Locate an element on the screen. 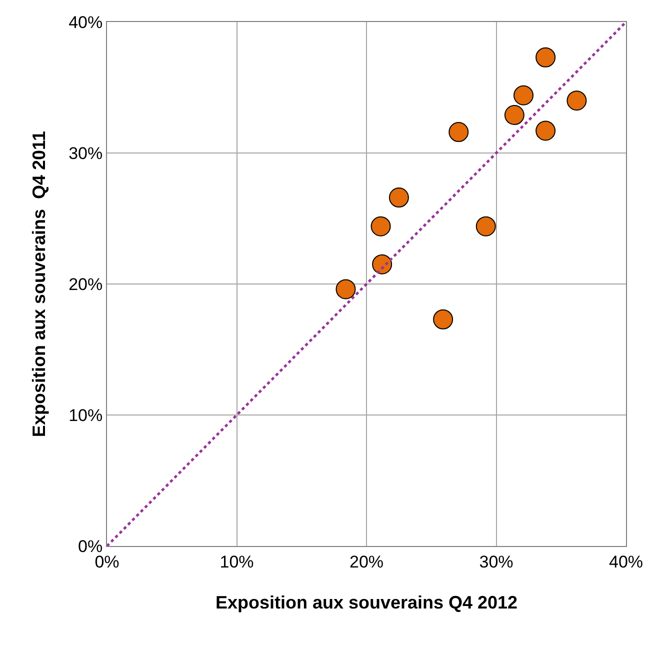  x-tick-label: 30% is located at coordinates (496, 562).